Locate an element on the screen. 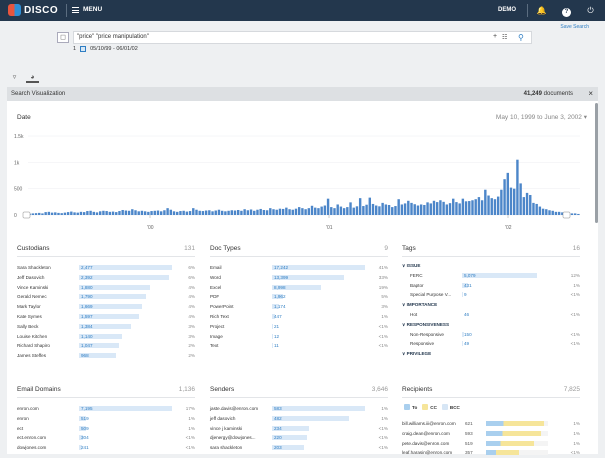  list-item: Richard Shapiro 1,047 2% is located at coordinates (106, 346).